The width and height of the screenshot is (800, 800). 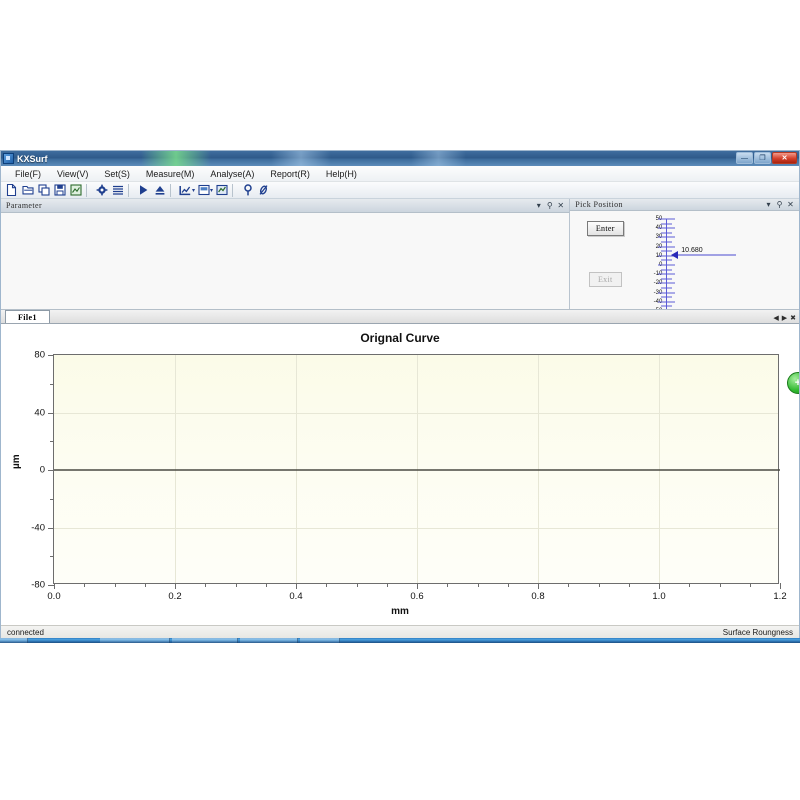 What do you see at coordinates (25, 632) in the screenshot?
I see `status-connection: connected` at bounding box center [25, 632].